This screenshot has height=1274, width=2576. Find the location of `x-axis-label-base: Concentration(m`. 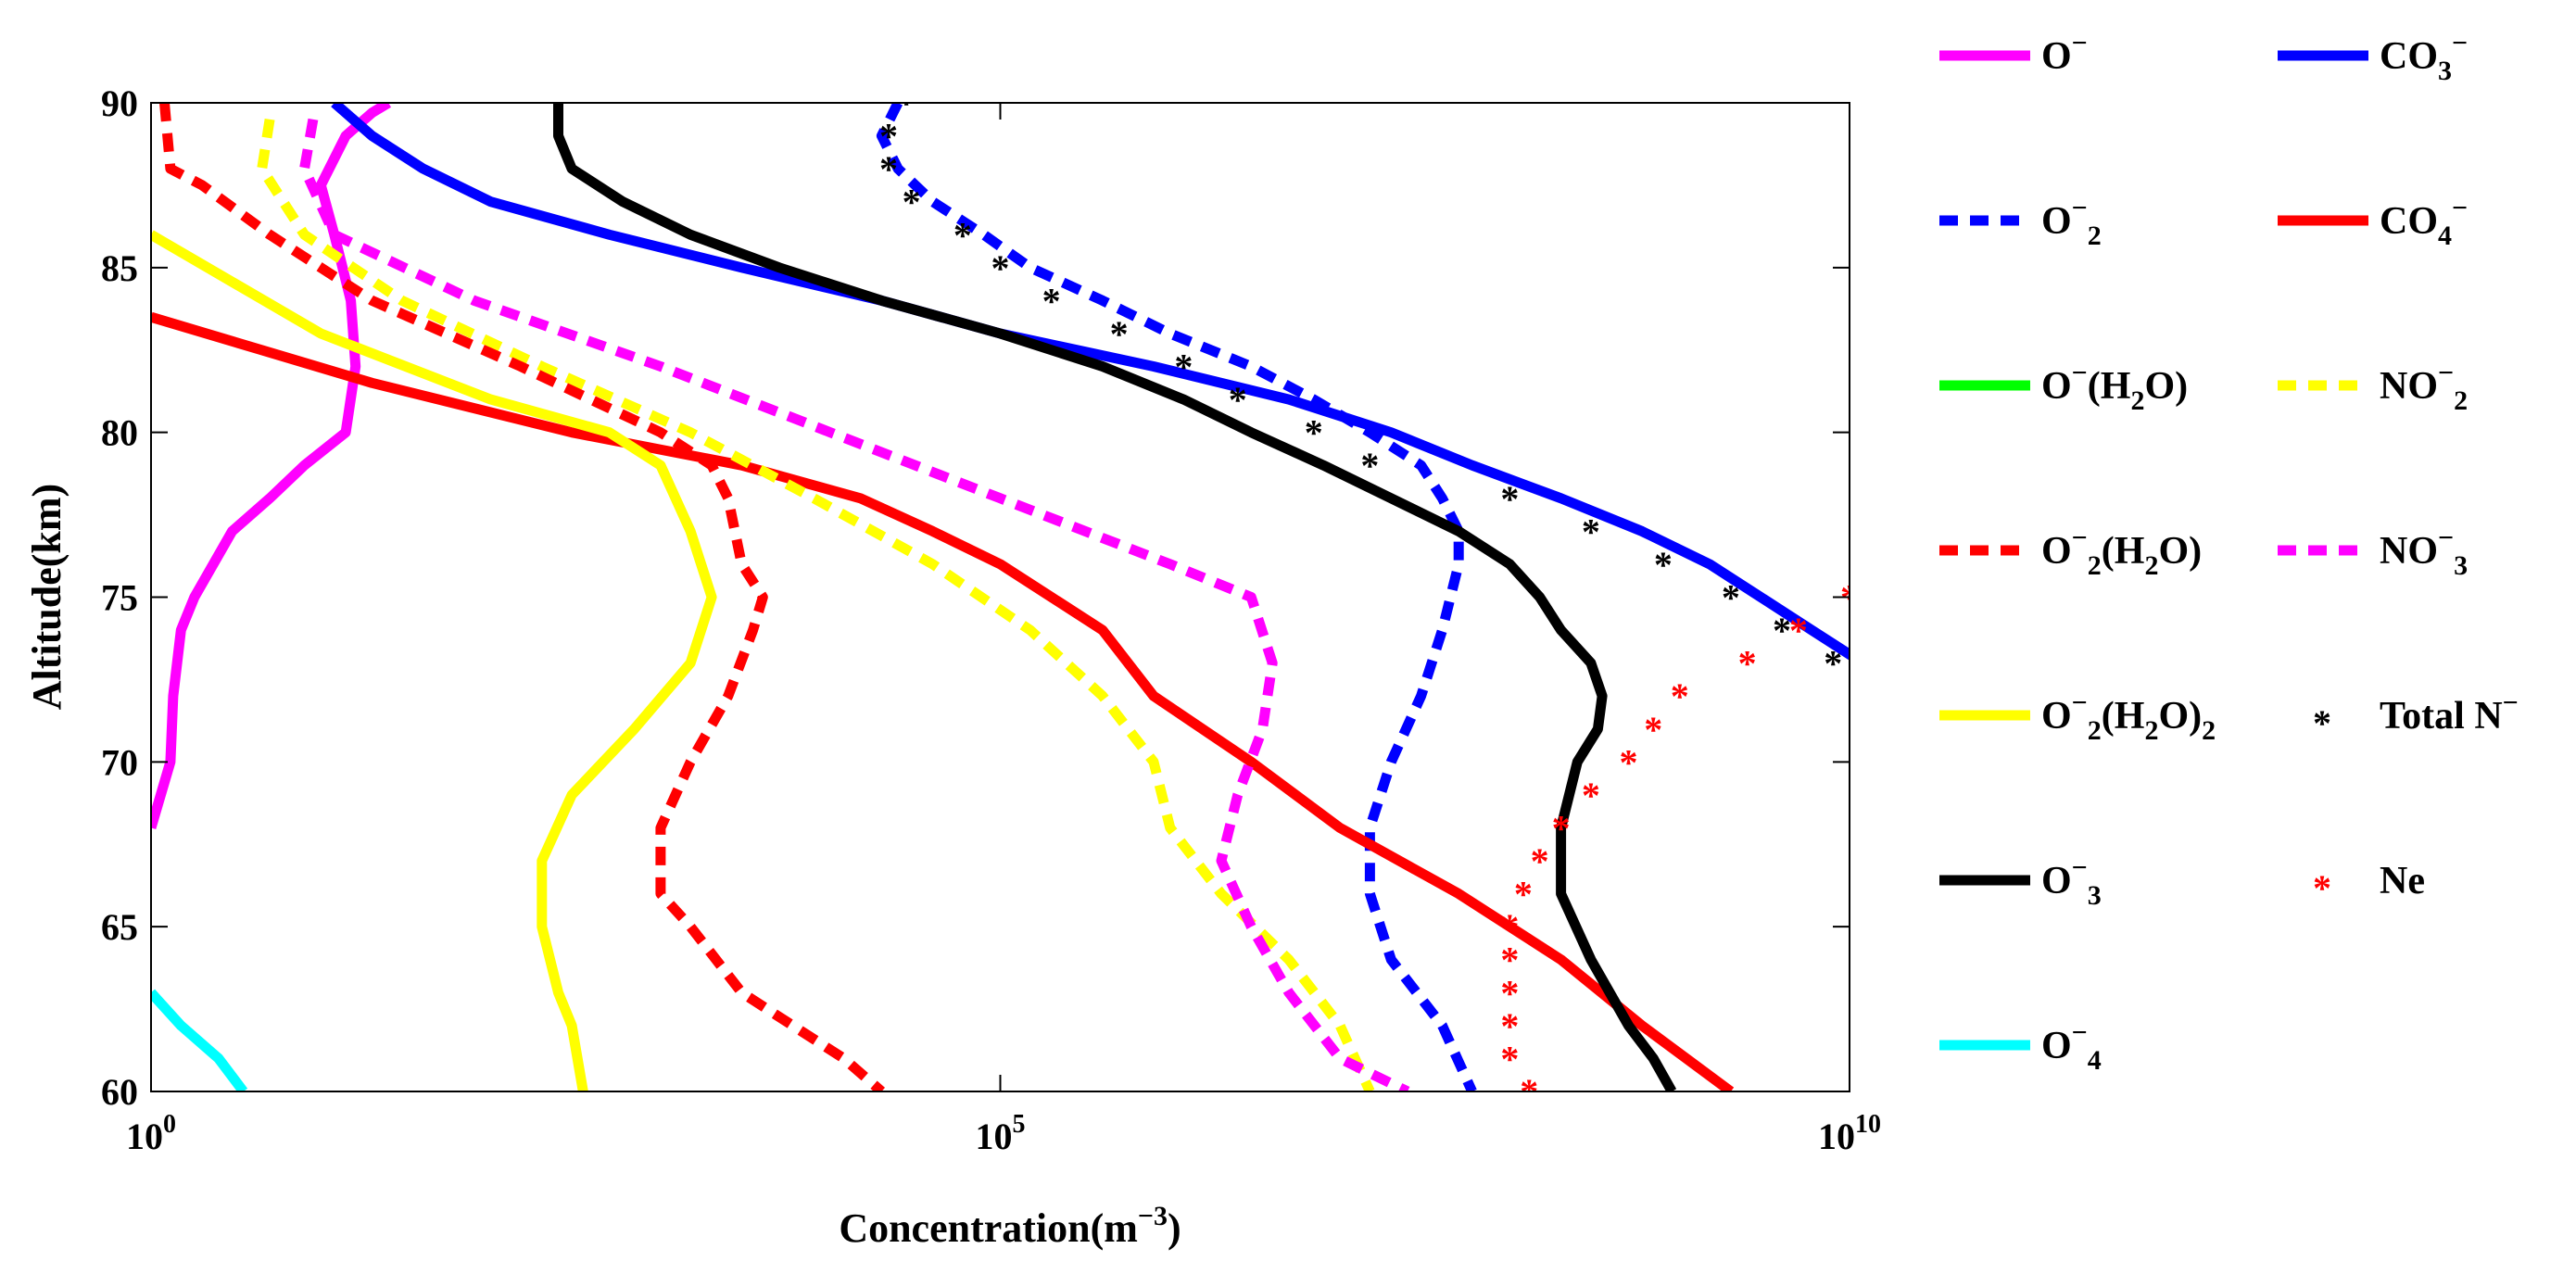

x-axis-label-base: Concentration(m is located at coordinates (989, 1228).